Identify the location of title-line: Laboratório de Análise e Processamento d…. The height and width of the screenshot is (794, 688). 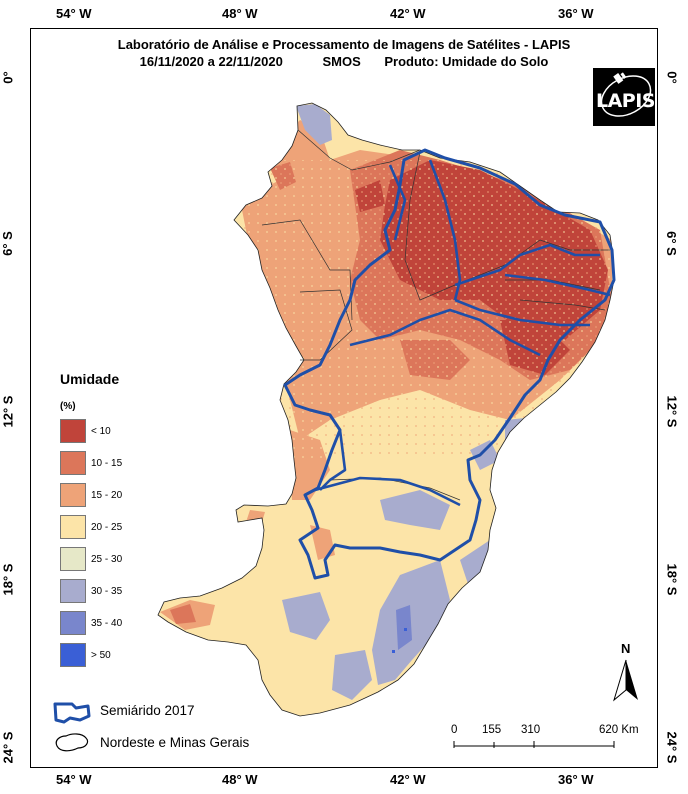
(344, 44).